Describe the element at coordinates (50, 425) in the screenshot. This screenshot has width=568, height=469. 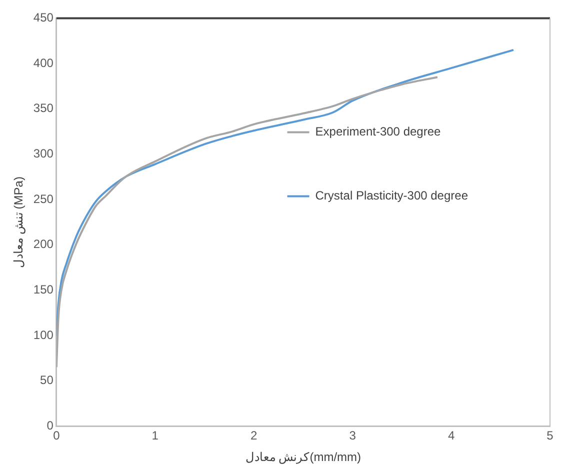
I see `y-tick-label: 0` at that location.